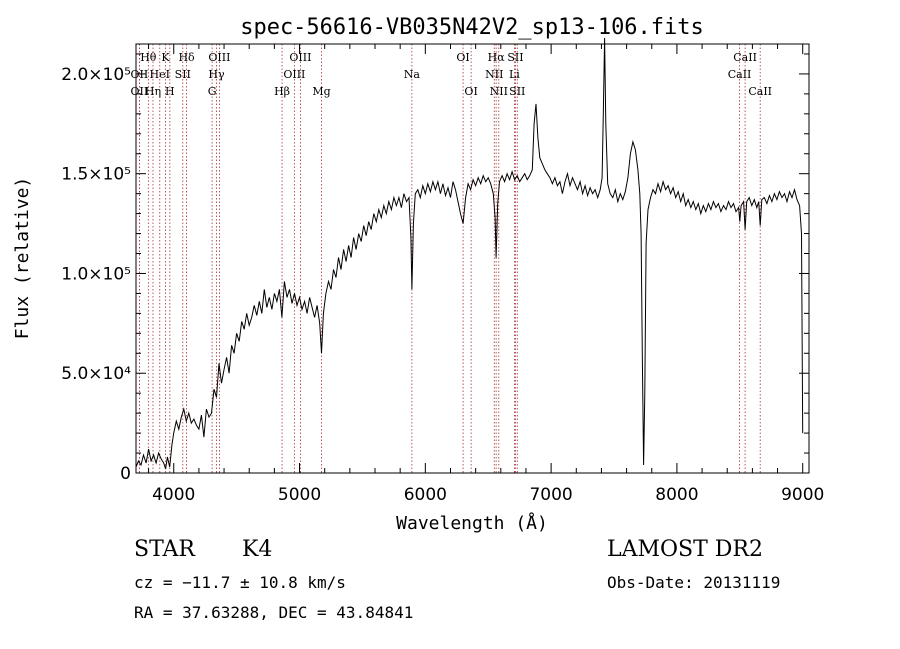 This screenshot has width=900, height=649. Describe the element at coordinates (470, 91) in the screenshot. I see `line-label-18: OI` at that location.